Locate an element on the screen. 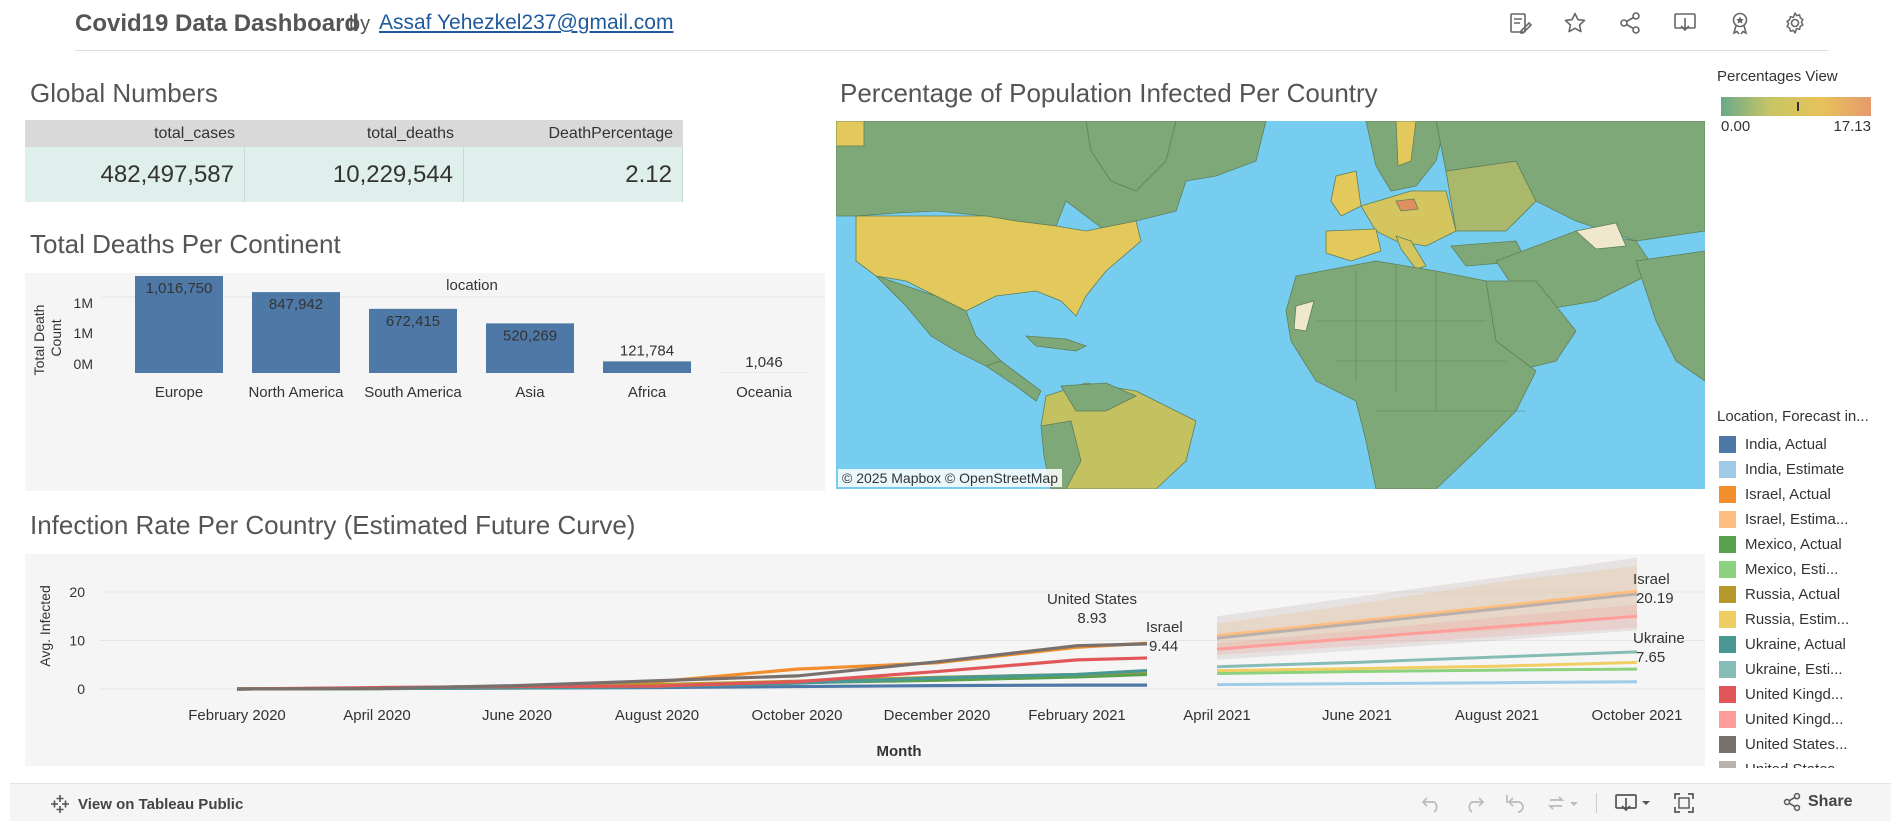 Image resolution: width=1891 pixels, height=821 pixels. bar-value-label: 1,046 is located at coordinates (764, 362).